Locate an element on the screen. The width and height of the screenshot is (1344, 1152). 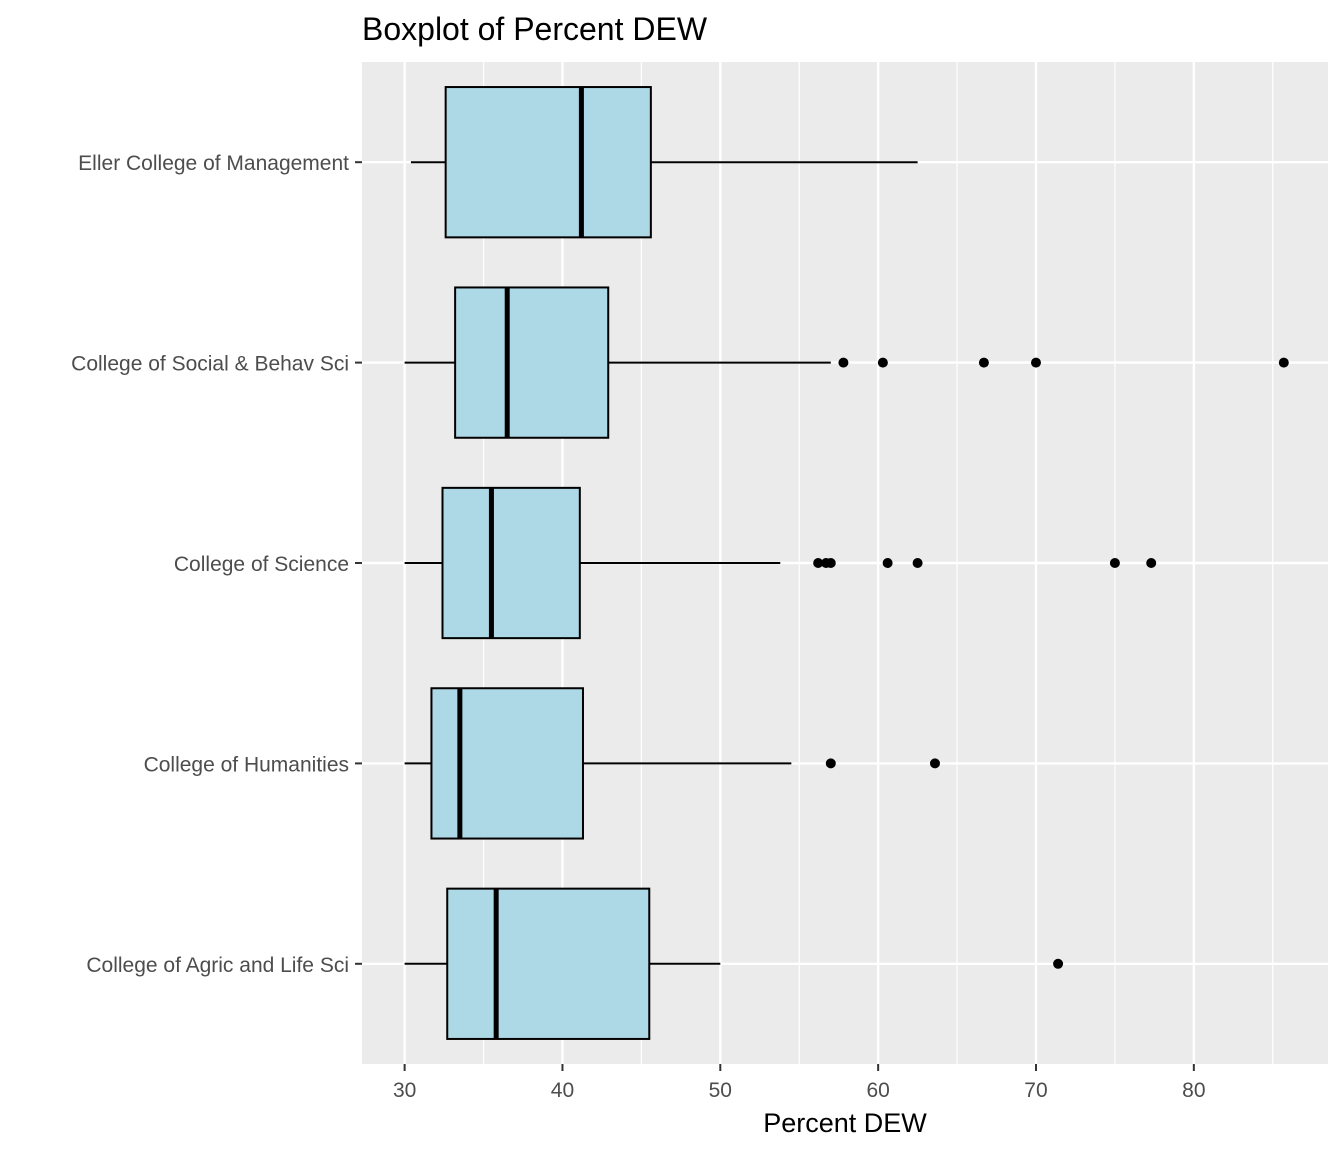
x-axis-title: Percent DEW is located at coordinates (845, 1123).